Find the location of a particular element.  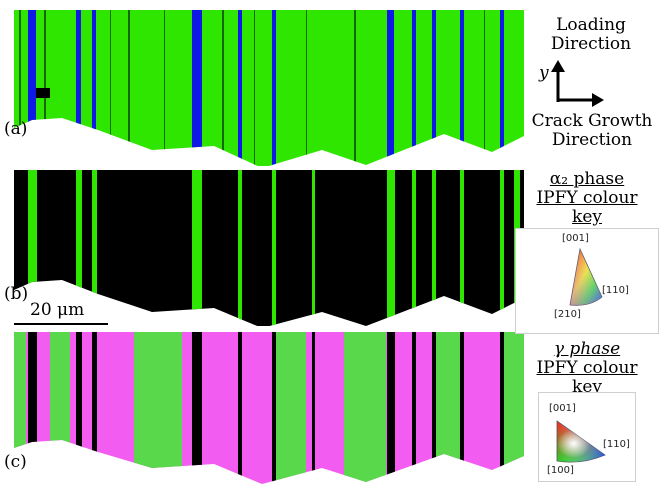

gamma-key-heading: γ phase IPFY colour key is located at coordinates (587, 368).